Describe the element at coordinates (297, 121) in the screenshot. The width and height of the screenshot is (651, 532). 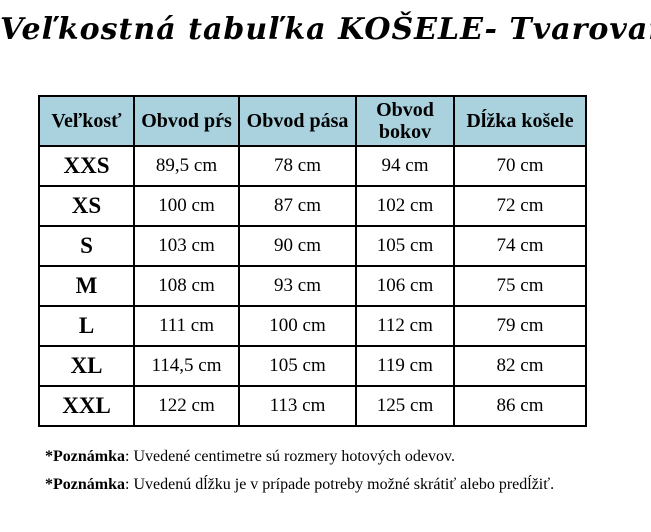
I see `column-header-waist: Obvod pása` at that location.